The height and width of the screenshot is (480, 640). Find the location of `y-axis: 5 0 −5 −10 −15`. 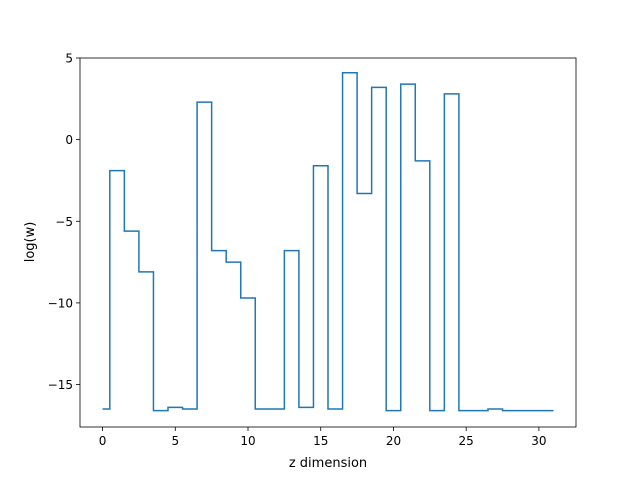

y-axis: 5 0 −5 −10 −15 is located at coordinates (64, 222).